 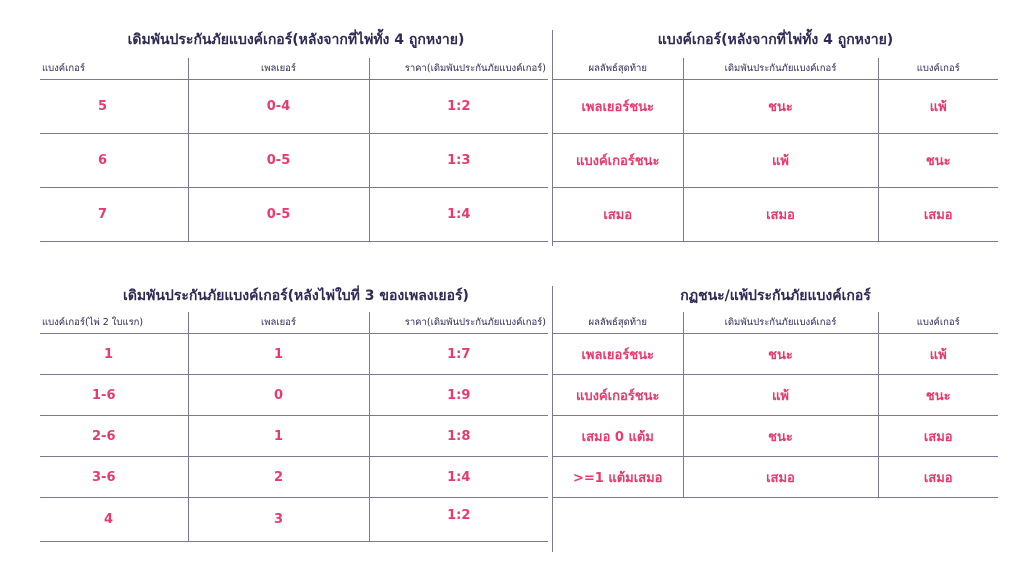 I want to click on table-row: 2-6 1 1:8, so click(x=294, y=436).